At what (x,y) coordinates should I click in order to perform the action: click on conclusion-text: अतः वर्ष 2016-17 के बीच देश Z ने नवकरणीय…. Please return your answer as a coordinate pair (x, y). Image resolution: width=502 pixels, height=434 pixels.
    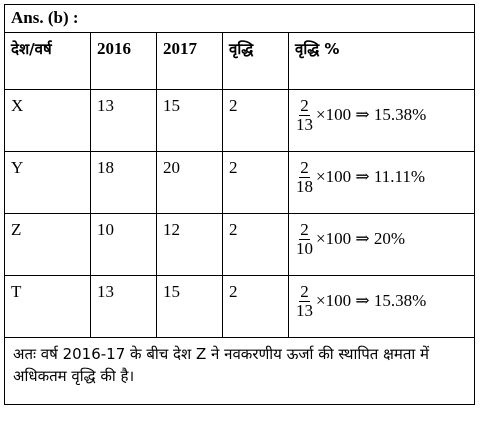
    Looking at the image, I should click on (239, 371).